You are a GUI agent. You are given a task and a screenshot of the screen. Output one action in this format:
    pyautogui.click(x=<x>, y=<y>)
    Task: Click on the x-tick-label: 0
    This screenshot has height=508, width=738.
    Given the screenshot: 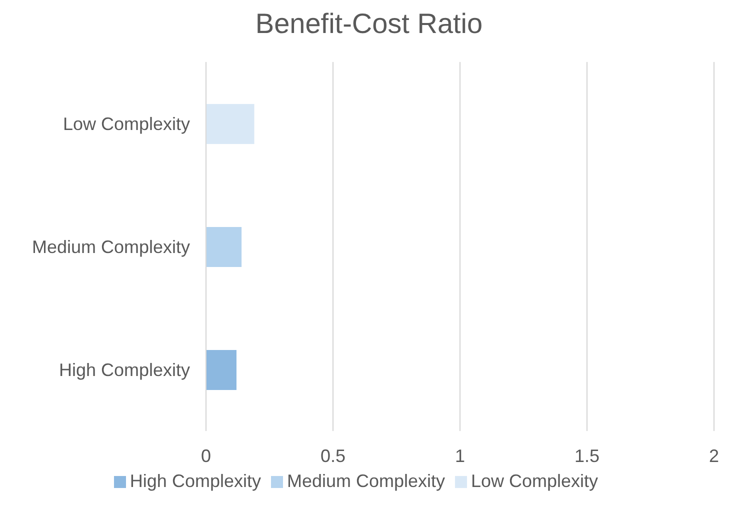 What is the action you would take?
    pyautogui.click(x=206, y=456)
    